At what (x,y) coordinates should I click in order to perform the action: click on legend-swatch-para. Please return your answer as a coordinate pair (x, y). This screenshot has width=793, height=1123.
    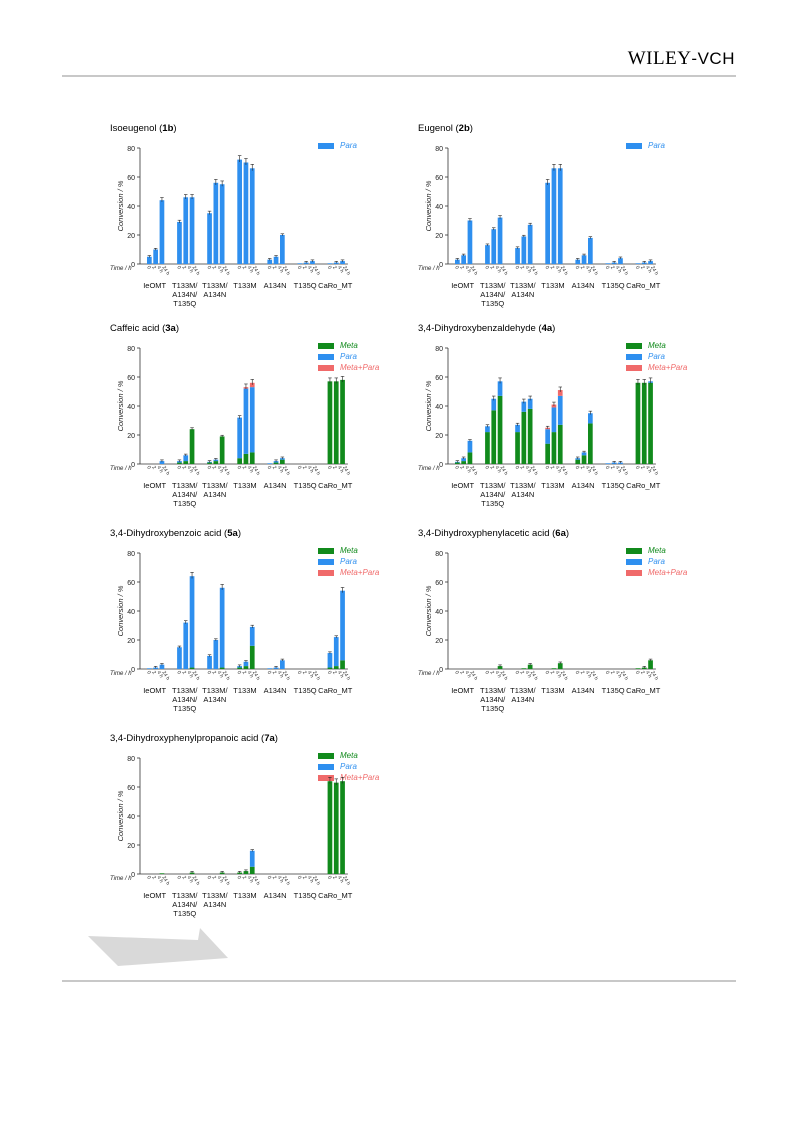
    Looking at the image, I should click on (326, 767).